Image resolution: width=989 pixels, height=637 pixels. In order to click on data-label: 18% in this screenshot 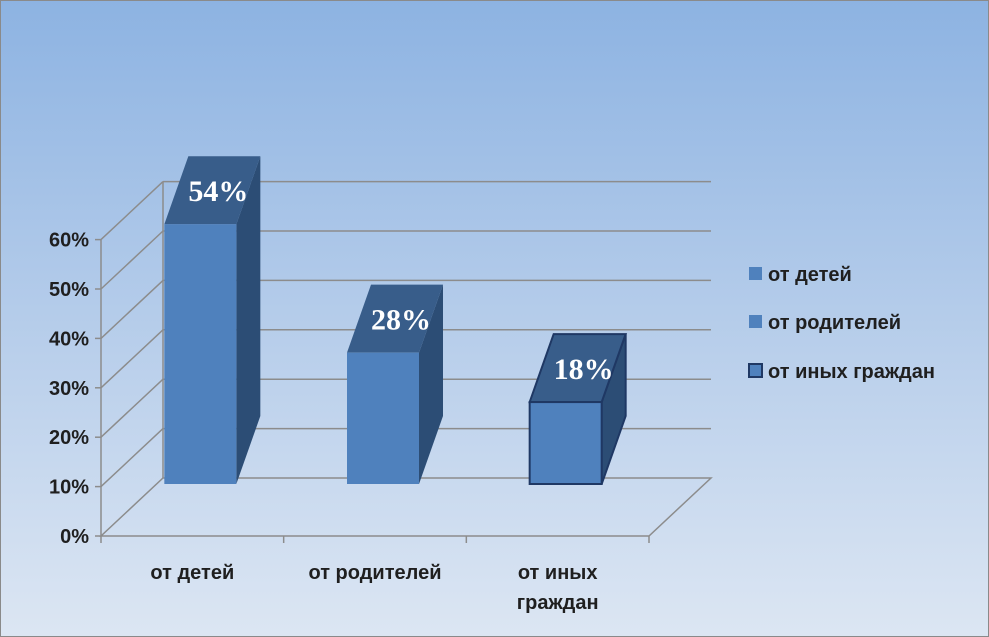, I will do `click(584, 369)`.